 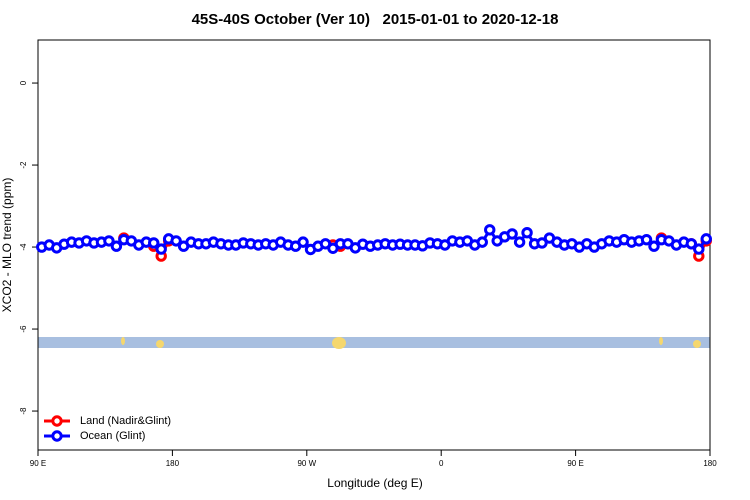 I want to click on land-mask, so click(x=374, y=343).